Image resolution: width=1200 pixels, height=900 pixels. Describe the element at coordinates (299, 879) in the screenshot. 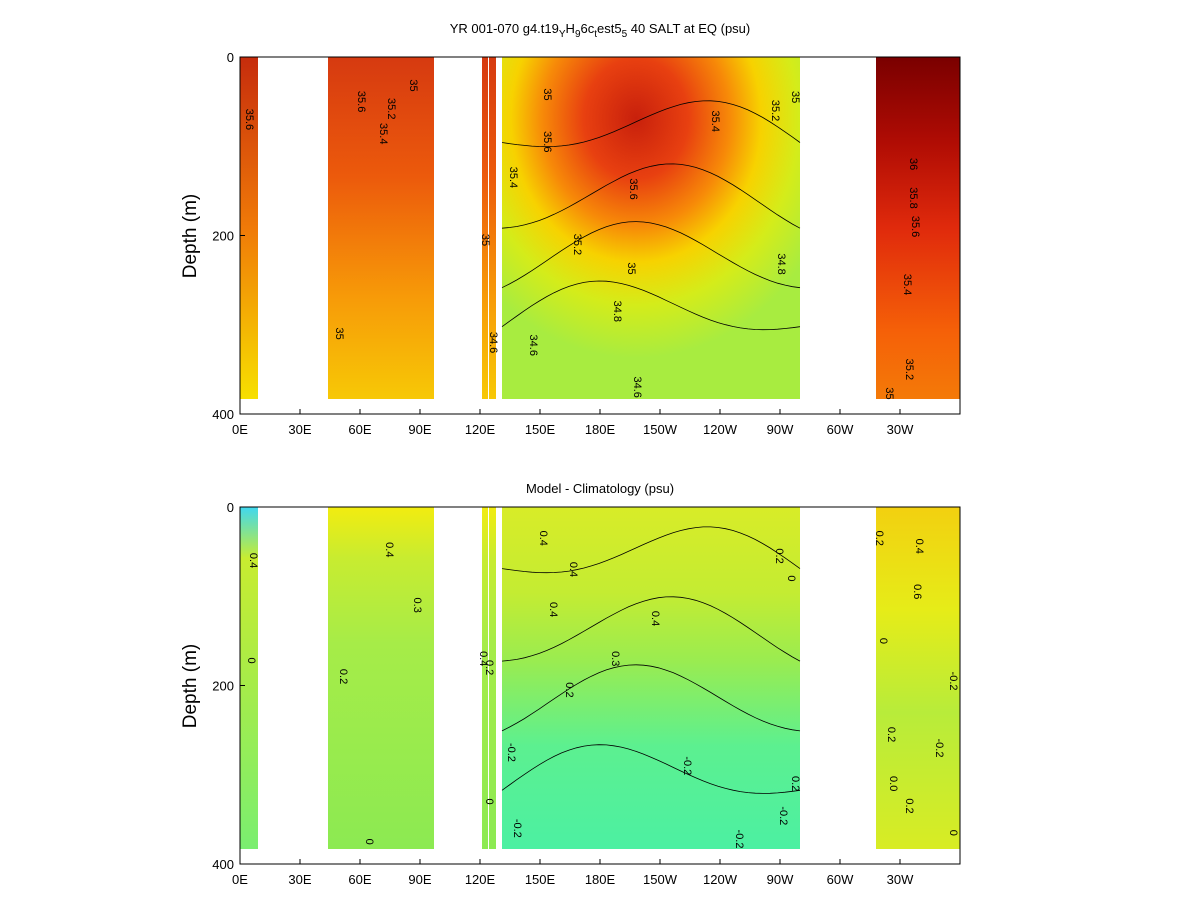

I see `bottom-x-tick-label: 30E` at that location.